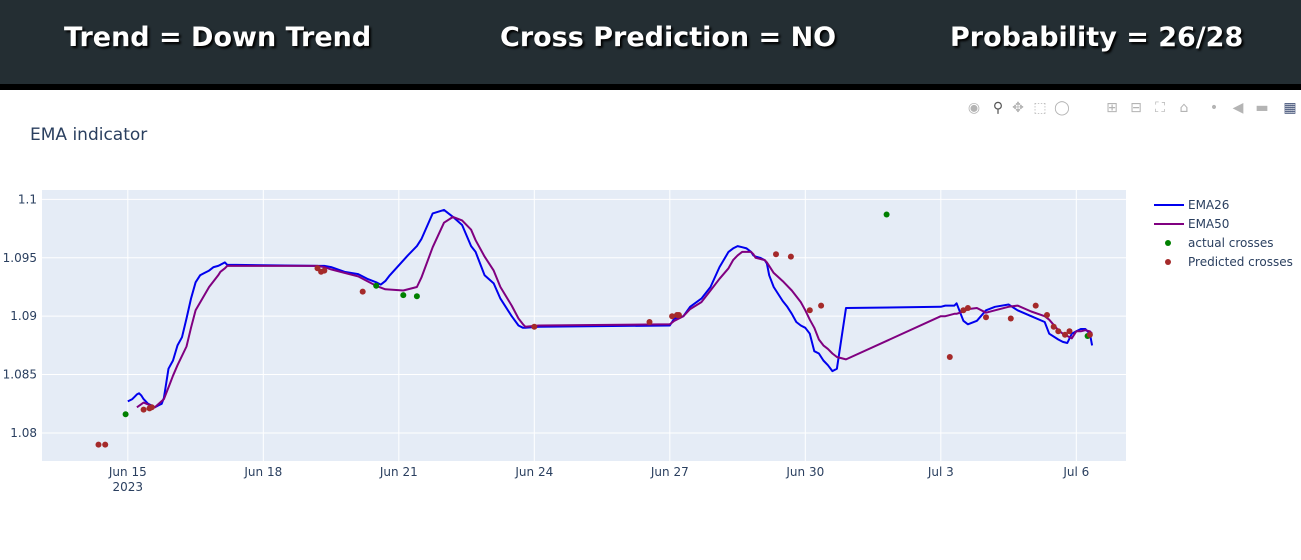  Describe the element at coordinates (1290, 108) in the screenshot. I see `plotly-logo-icon: ▦` at that location.